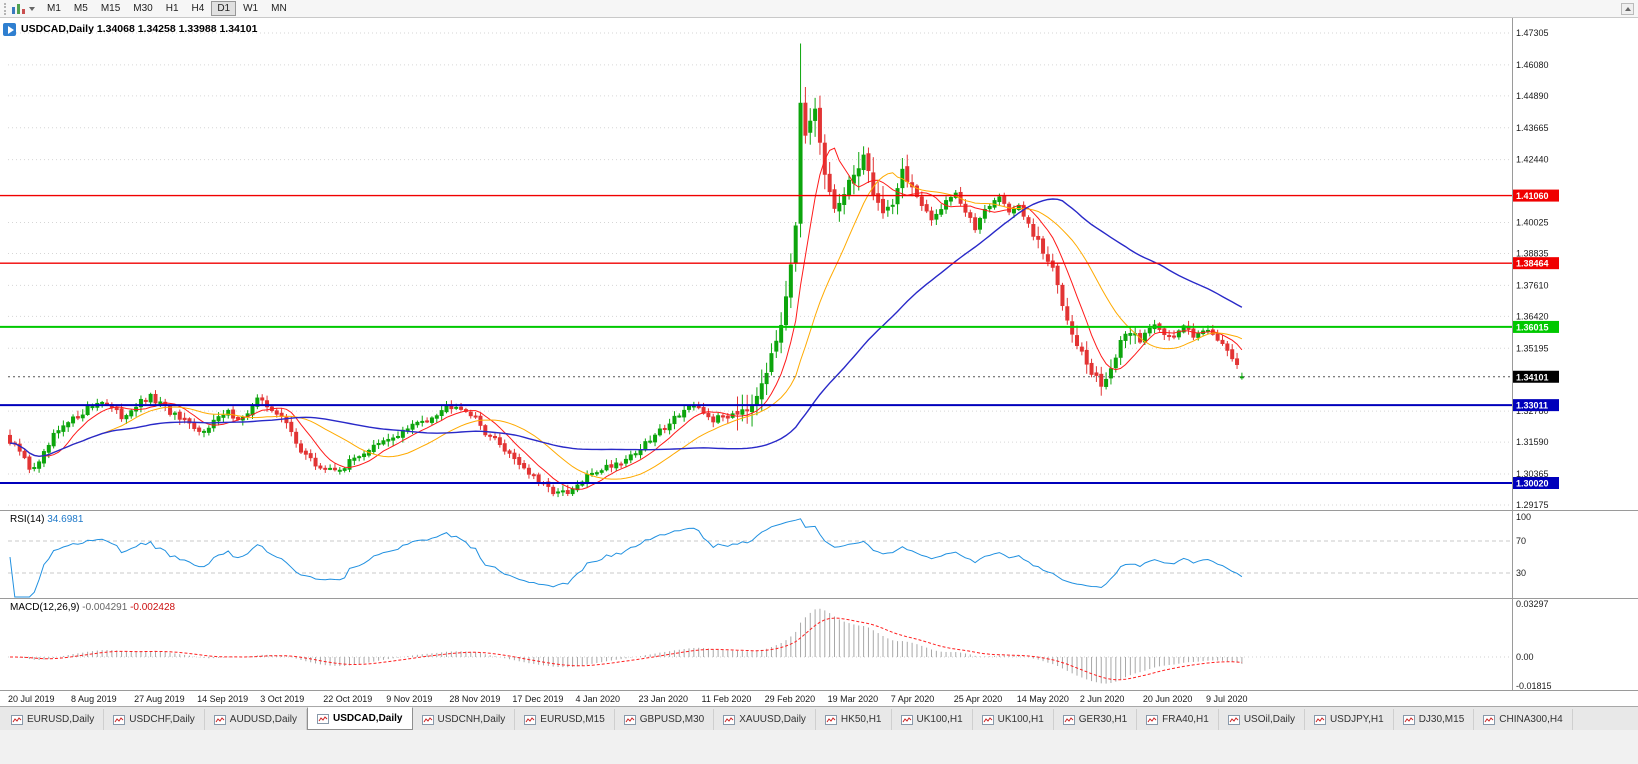 Image resolution: width=1638 pixels, height=764 pixels. What do you see at coordinates (279, 8) in the screenshot?
I see `timeframe-button-mn: MN` at bounding box center [279, 8].